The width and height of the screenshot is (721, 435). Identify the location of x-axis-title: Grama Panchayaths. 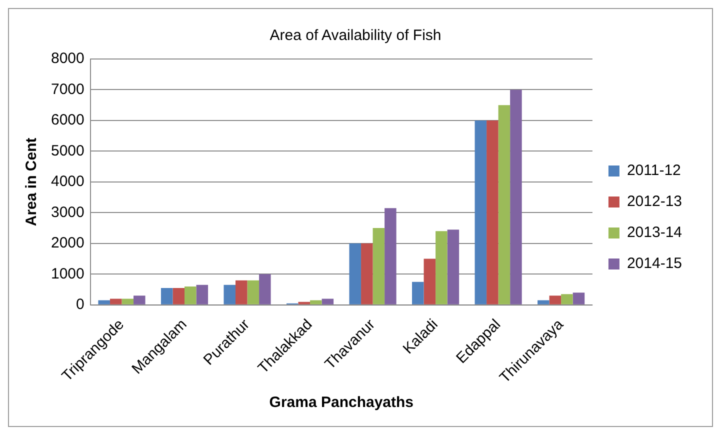
(341, 403).